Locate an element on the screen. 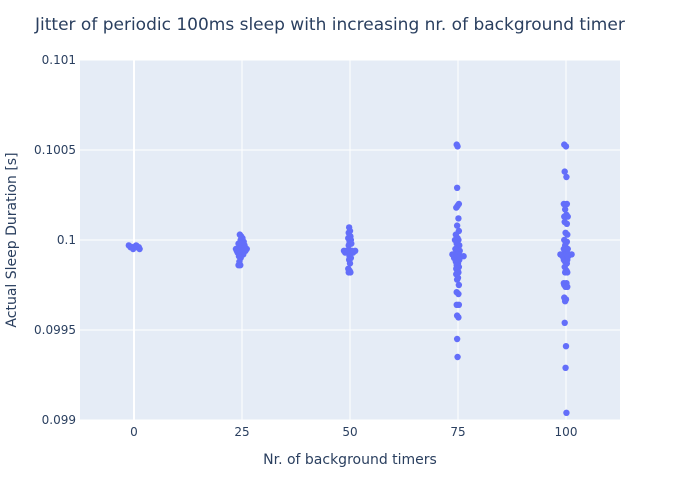 This screenshot has height=500, width=700. x-tick-label: 100 is located at coordinates (566, 432).